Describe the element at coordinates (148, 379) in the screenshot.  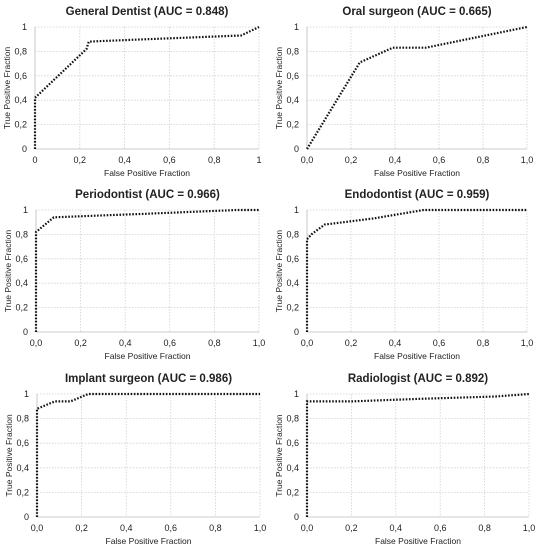
I see `chart-title: Implant surgeon (AUC = 0.986)` at that location.